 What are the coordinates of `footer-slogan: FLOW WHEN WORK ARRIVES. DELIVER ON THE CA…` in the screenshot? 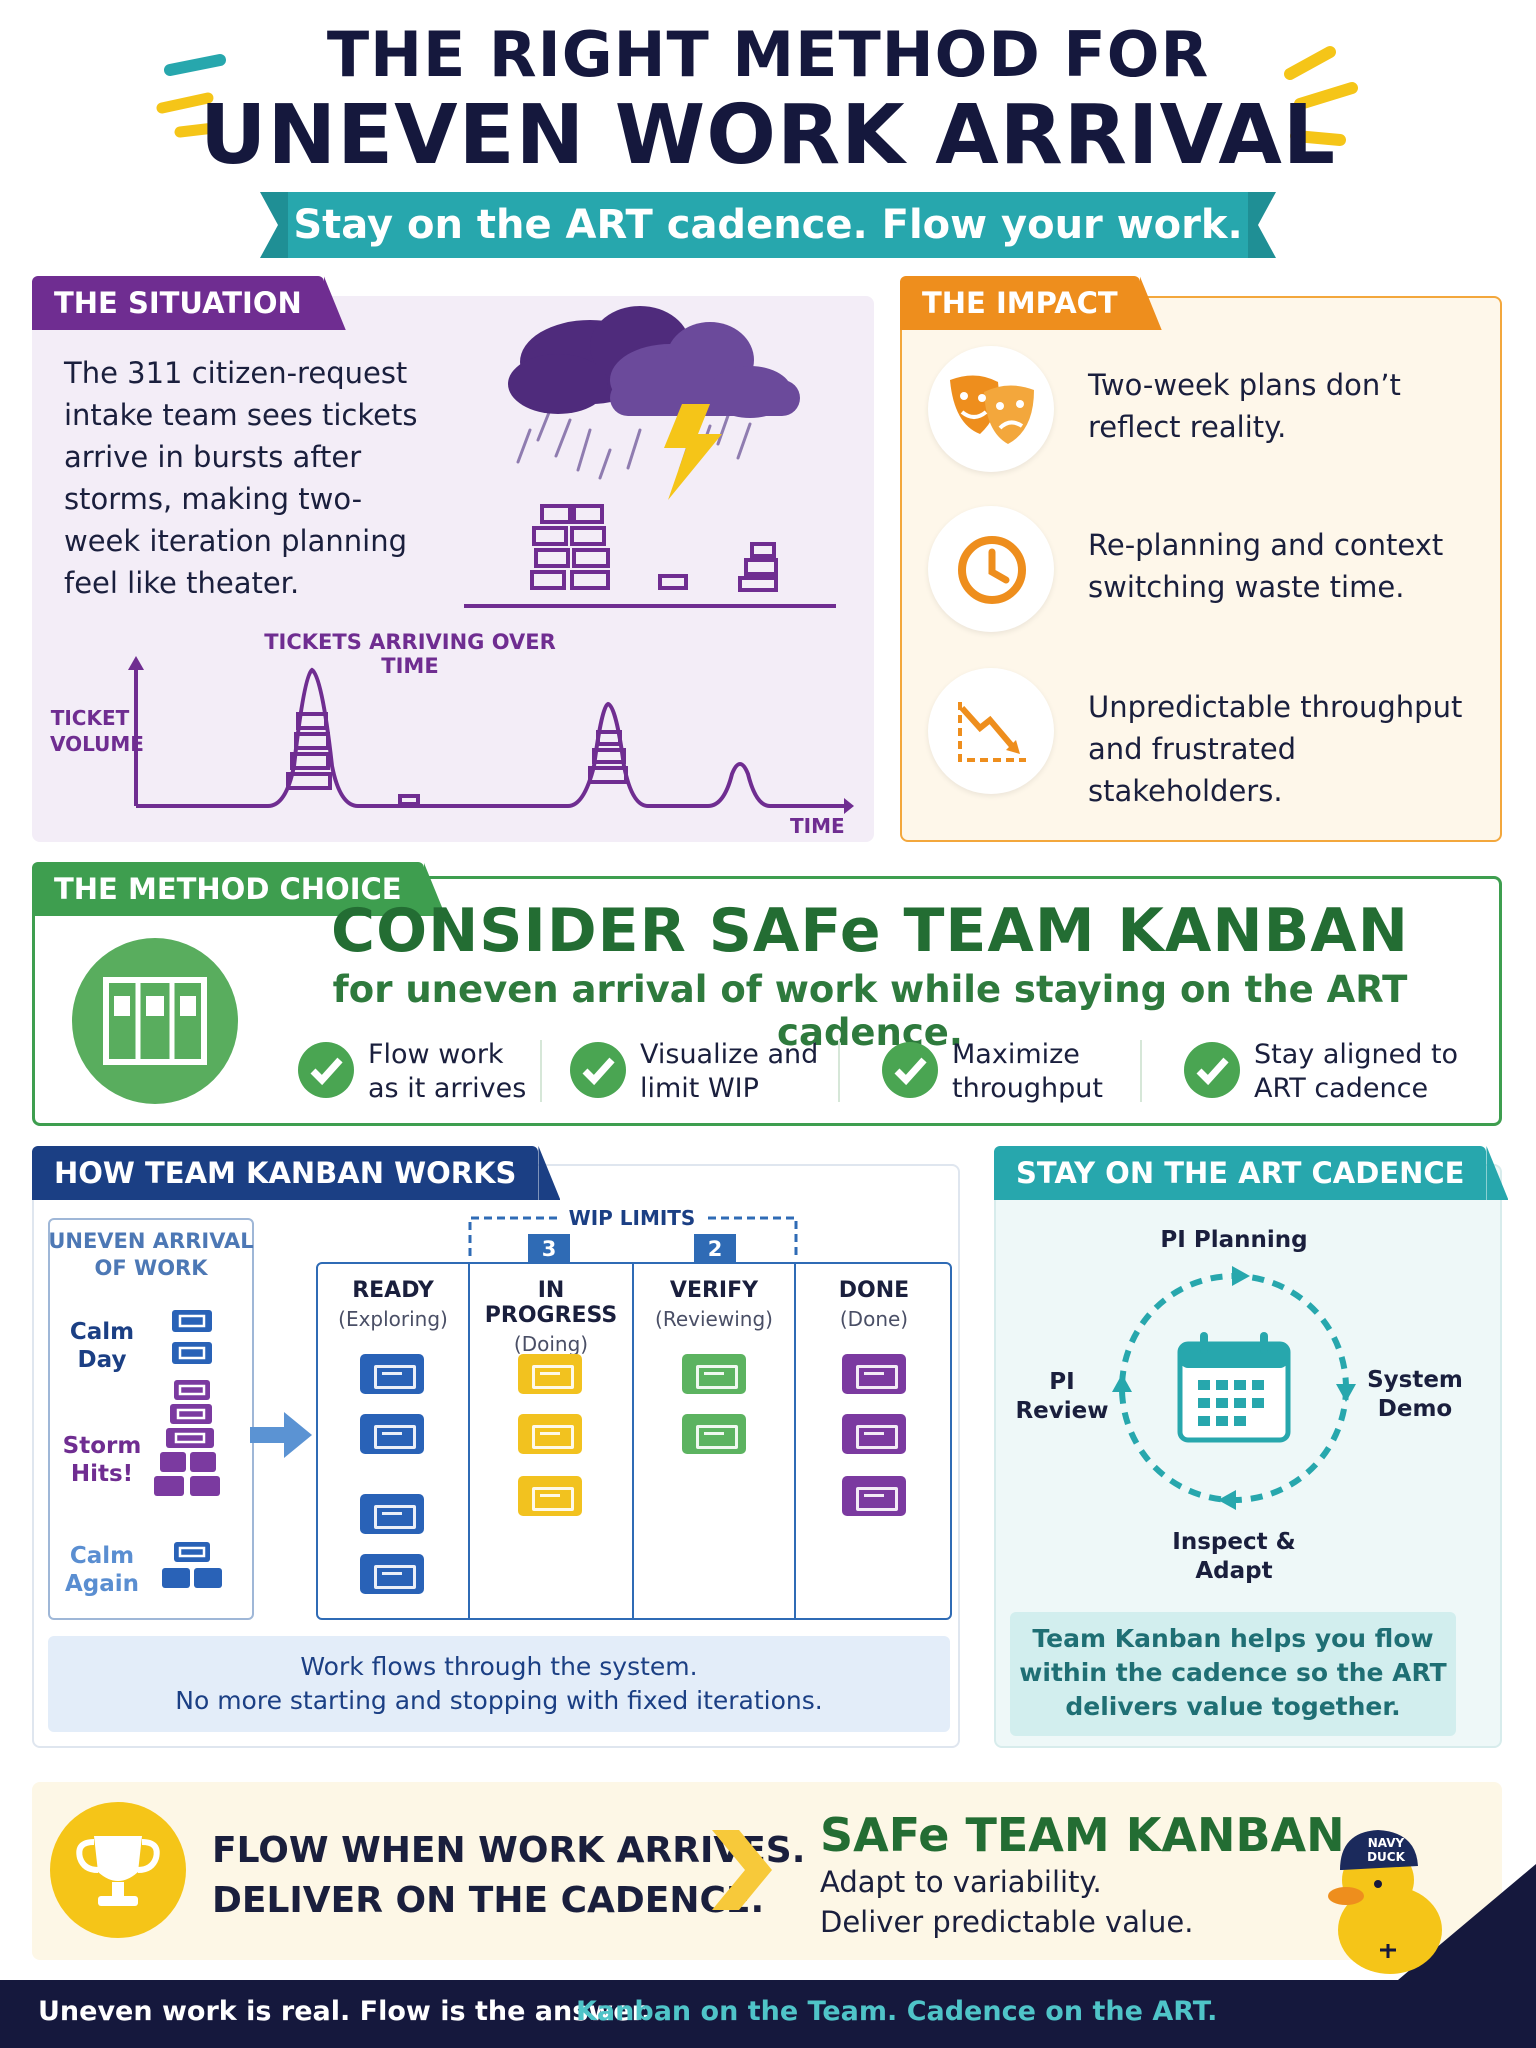 It's located at (509, 1875).